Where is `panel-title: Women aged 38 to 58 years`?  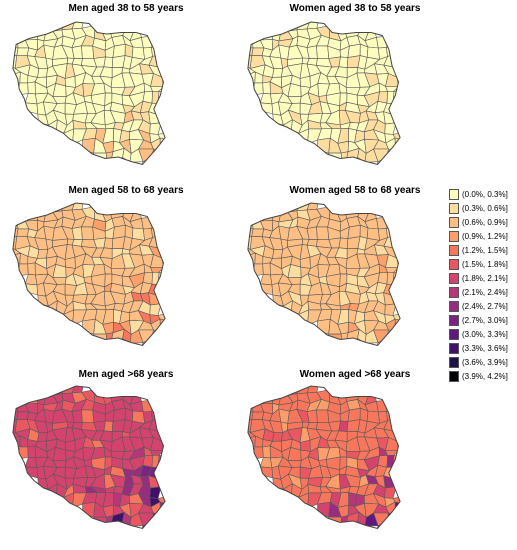
panel-title: Women aged 38 to 58 years is located at coordinates (355, 8).